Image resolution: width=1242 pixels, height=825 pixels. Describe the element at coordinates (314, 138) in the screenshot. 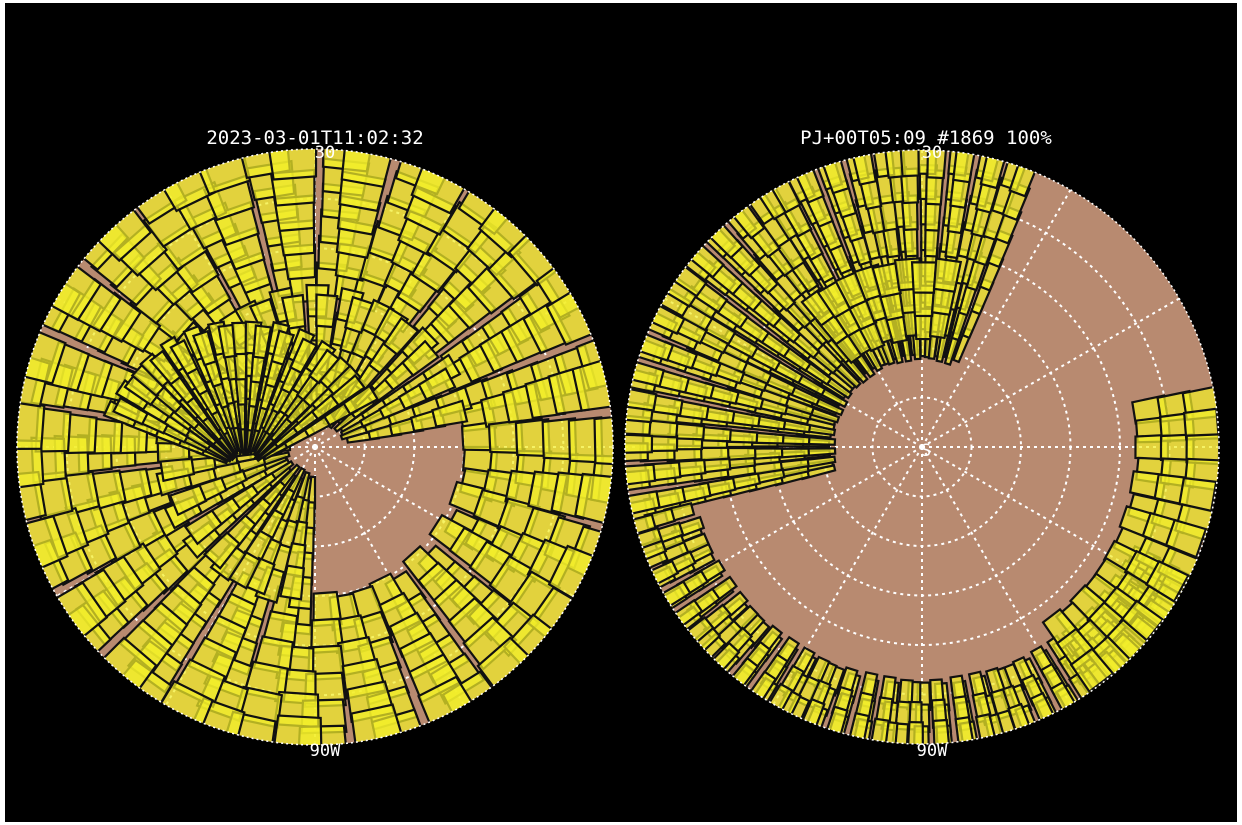

I see `panel-title: 2023-03-01T11:02:32` at that location.